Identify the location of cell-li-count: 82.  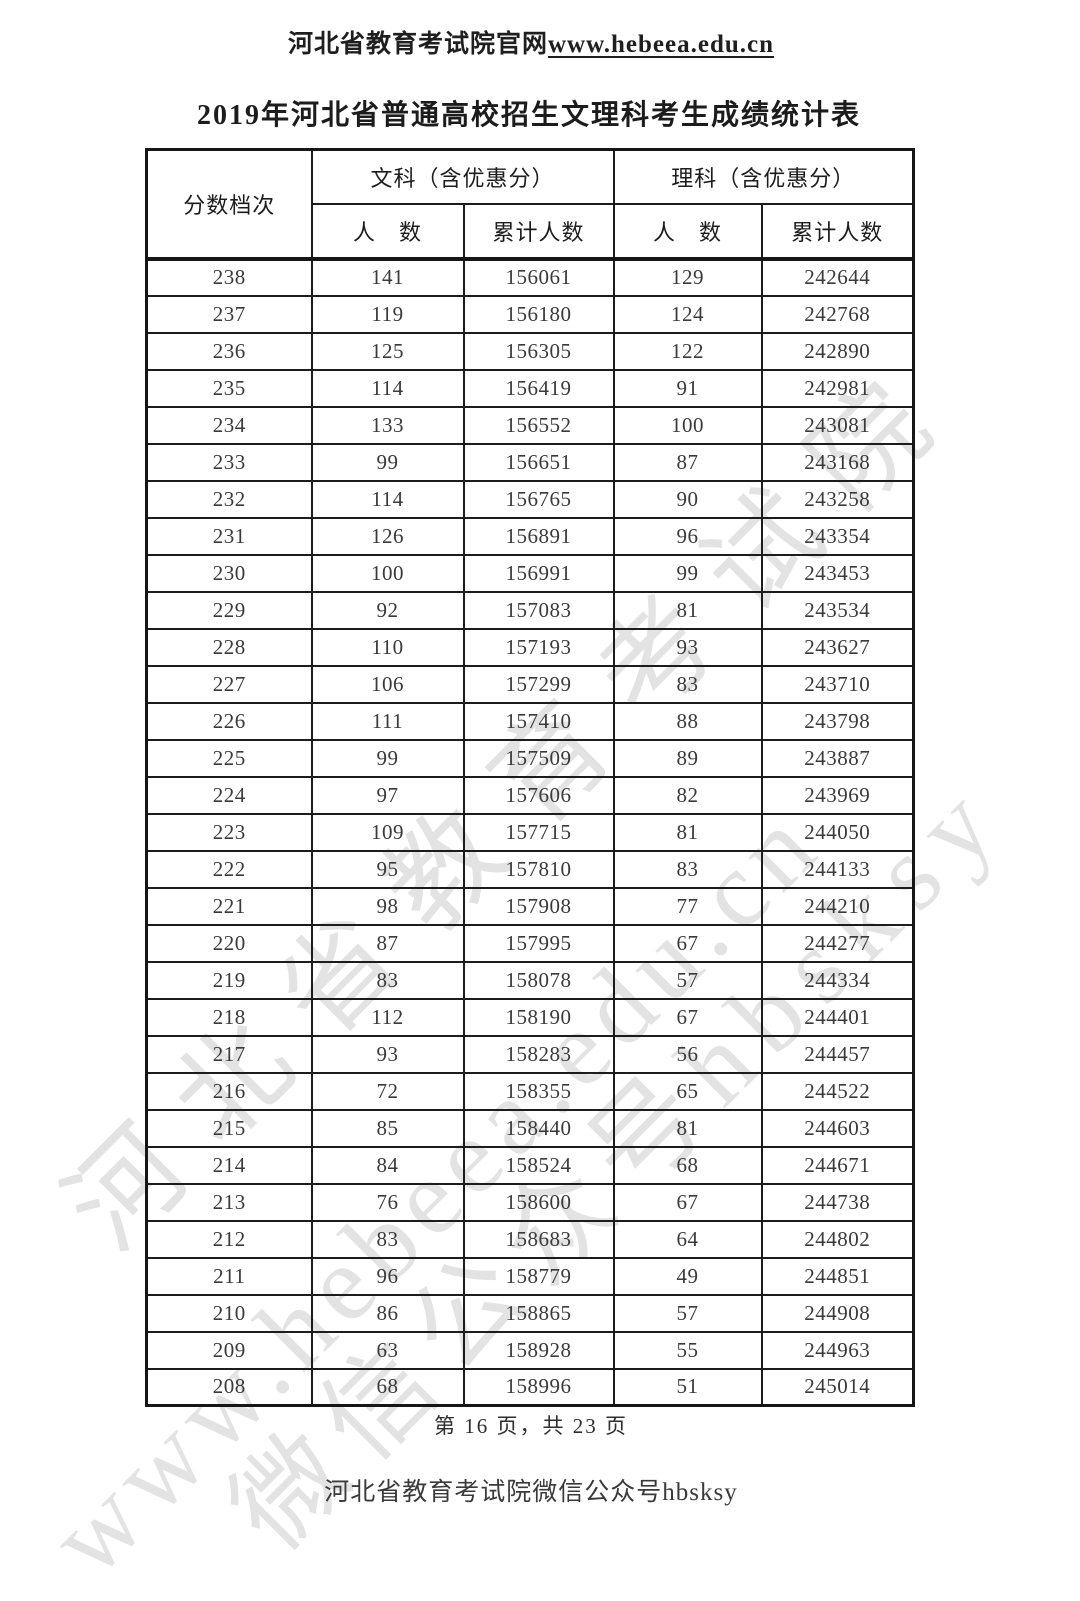
(687, 795).